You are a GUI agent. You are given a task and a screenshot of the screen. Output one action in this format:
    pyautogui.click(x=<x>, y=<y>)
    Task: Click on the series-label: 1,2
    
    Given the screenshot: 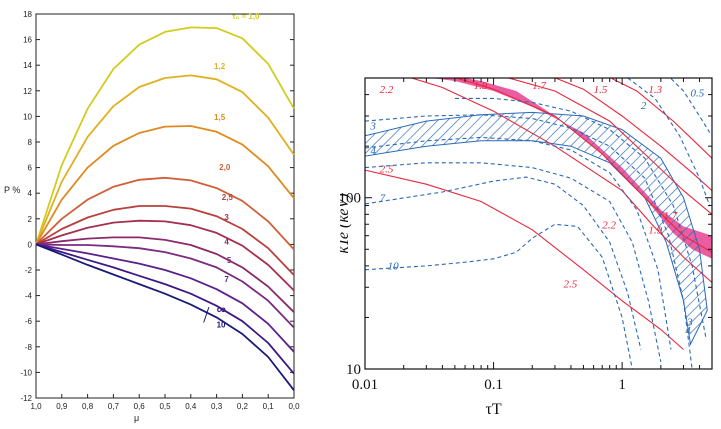 What is the action you would take?
    pyautogui.click(x=220, y=66)
    